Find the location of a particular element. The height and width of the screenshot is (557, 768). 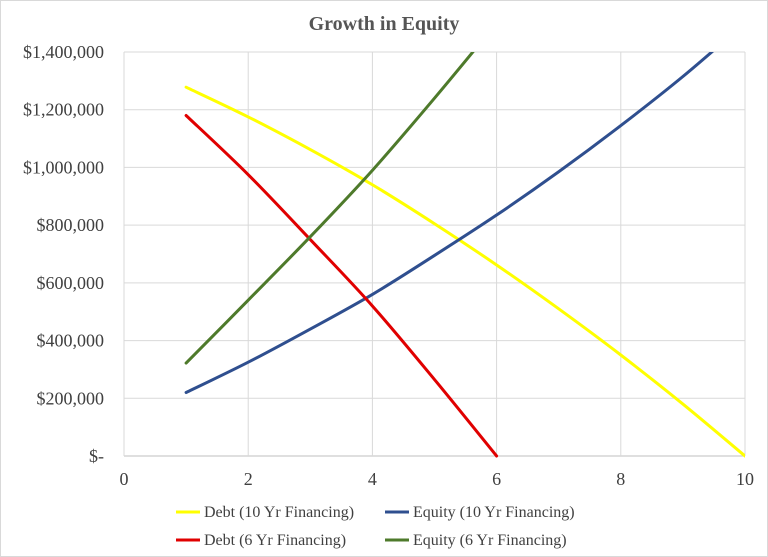

legend-item-debt-6-yr-financing: Debt (6 Yr Financing) is located at coordinates (261, 540).